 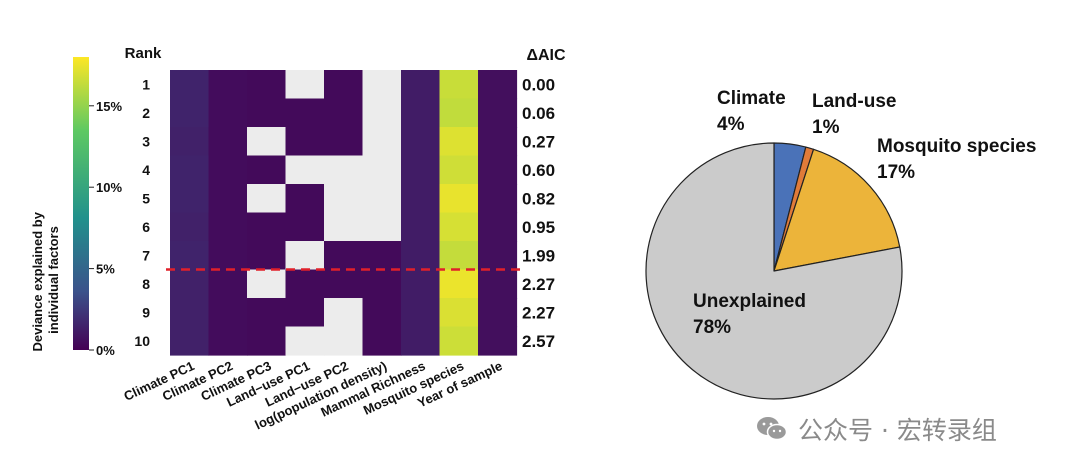 What do you see at coordinates (146, 255) in the screenshot?
I see `rank-label: 7` at bounding box center [146, 255].